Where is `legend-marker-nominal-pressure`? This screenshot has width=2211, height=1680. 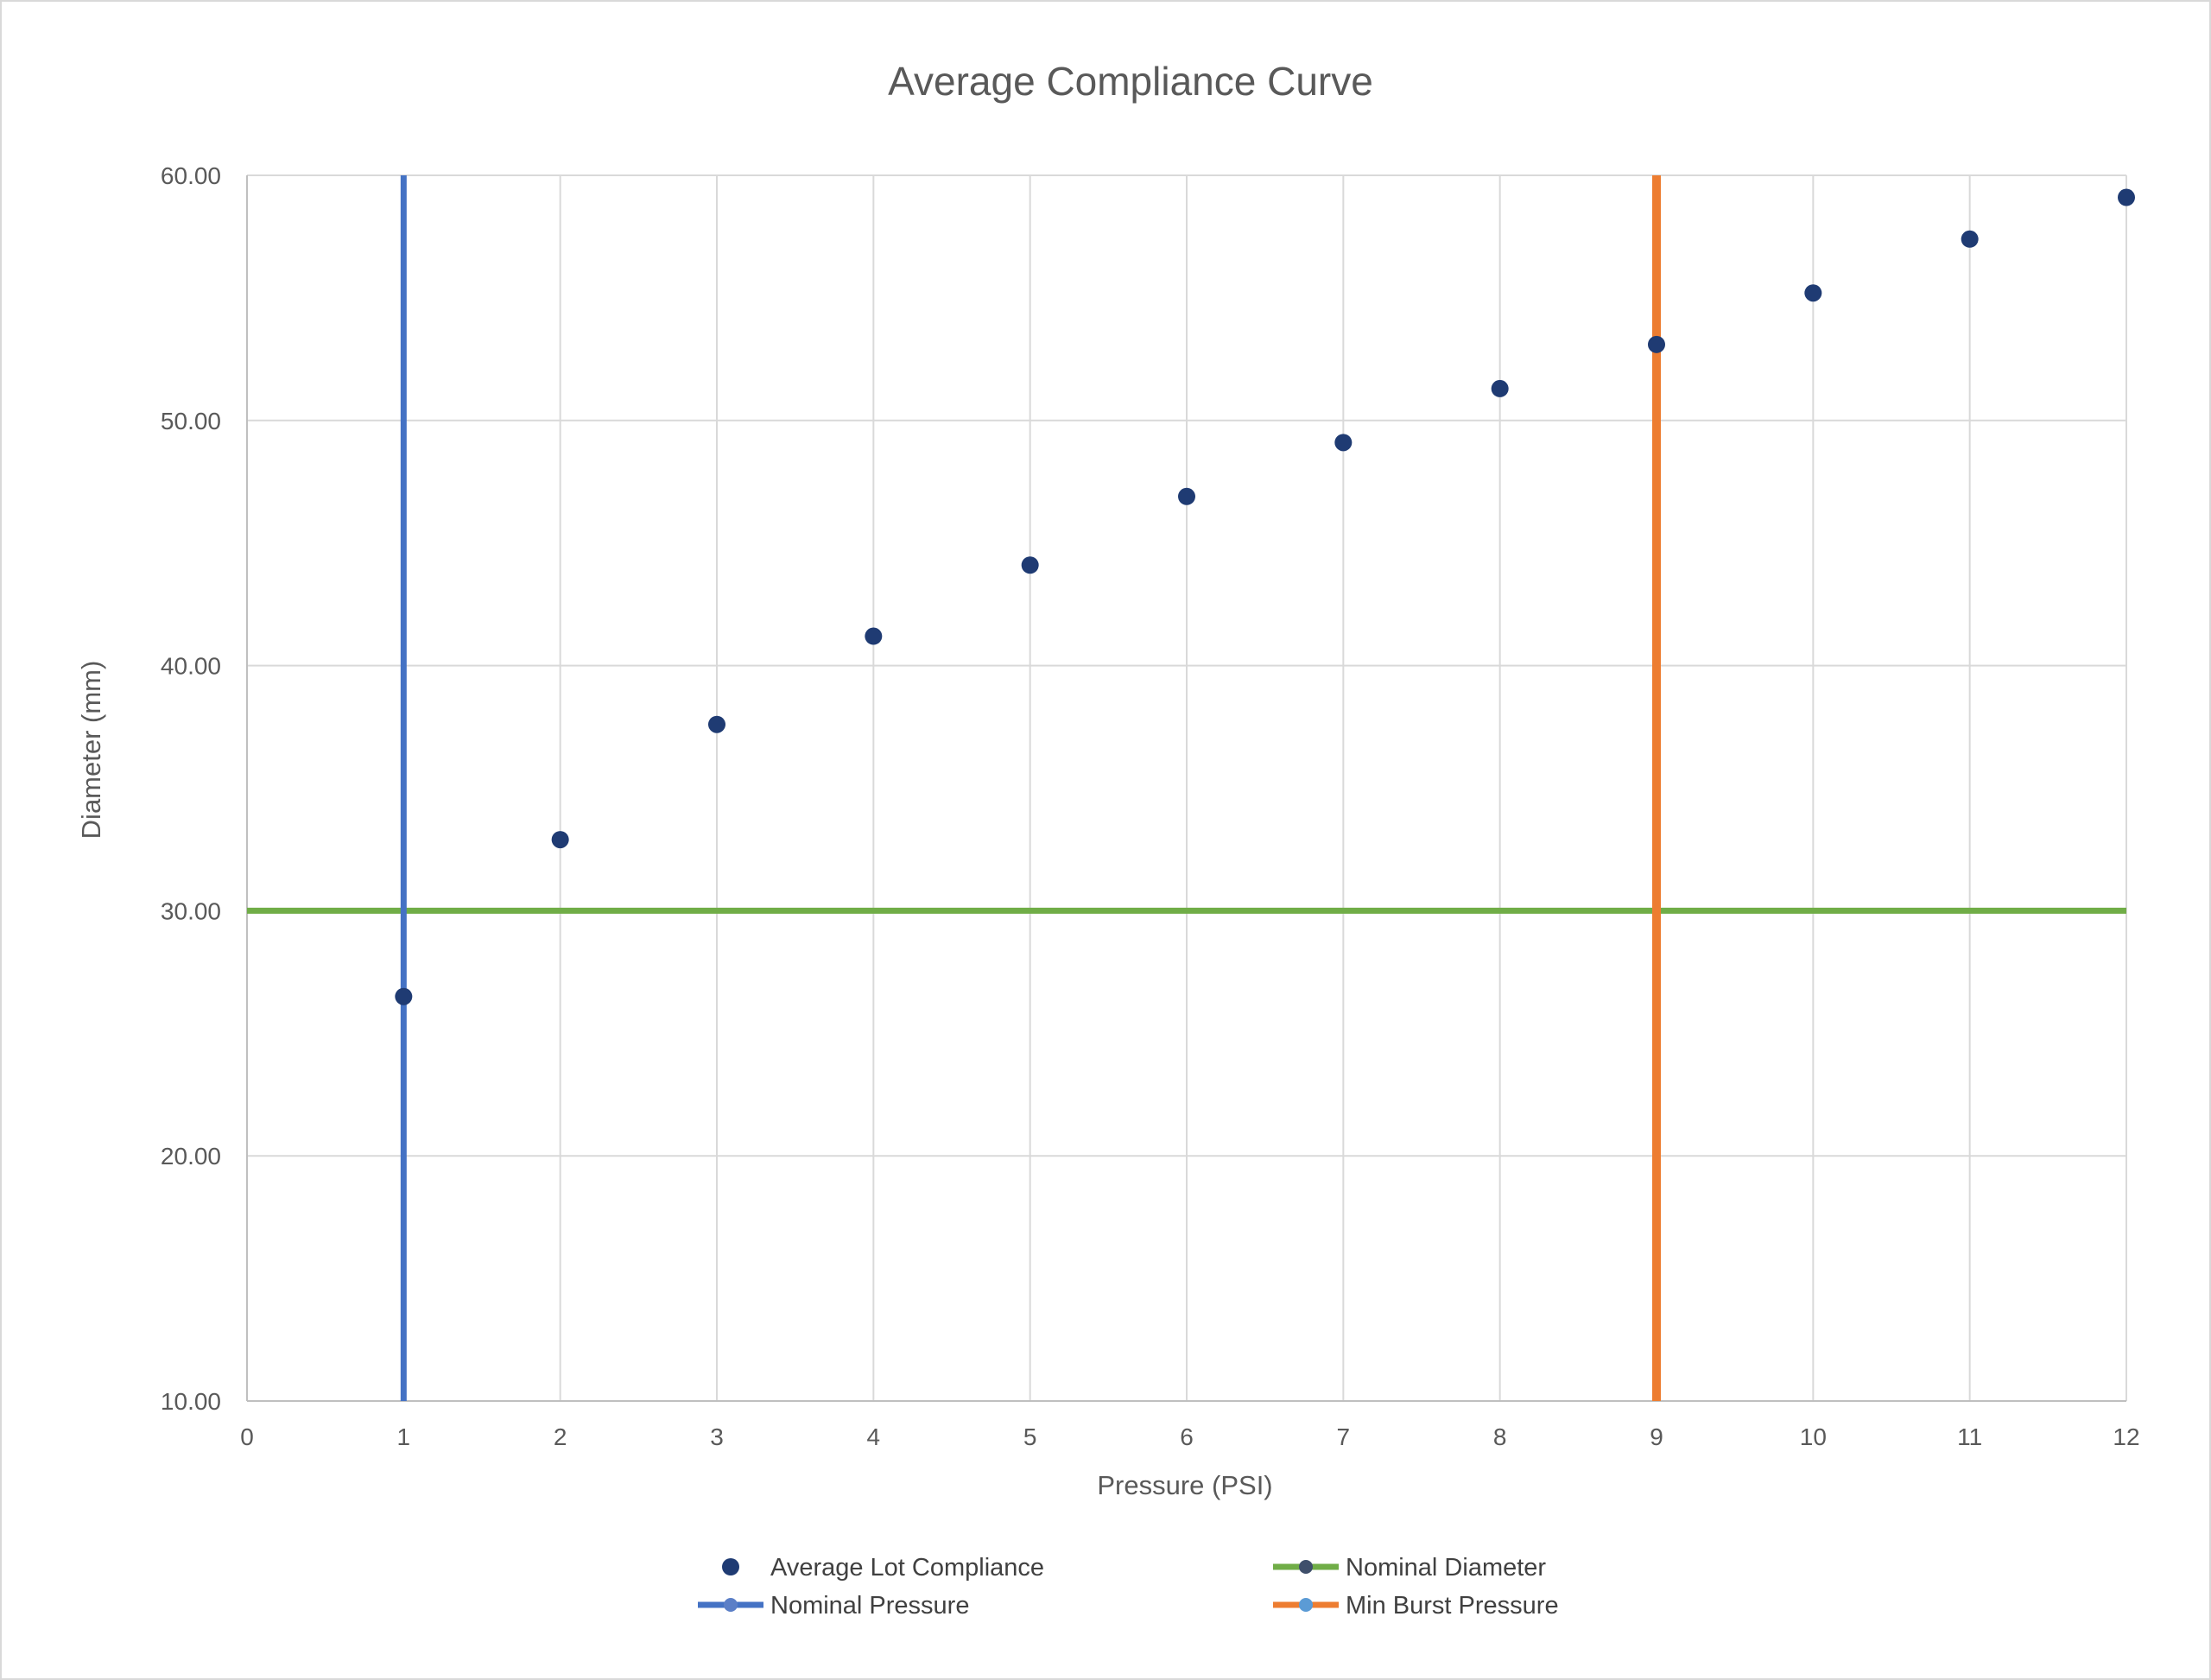
legend-marker-nominal-pressure is located at coordinates (731, 1605).